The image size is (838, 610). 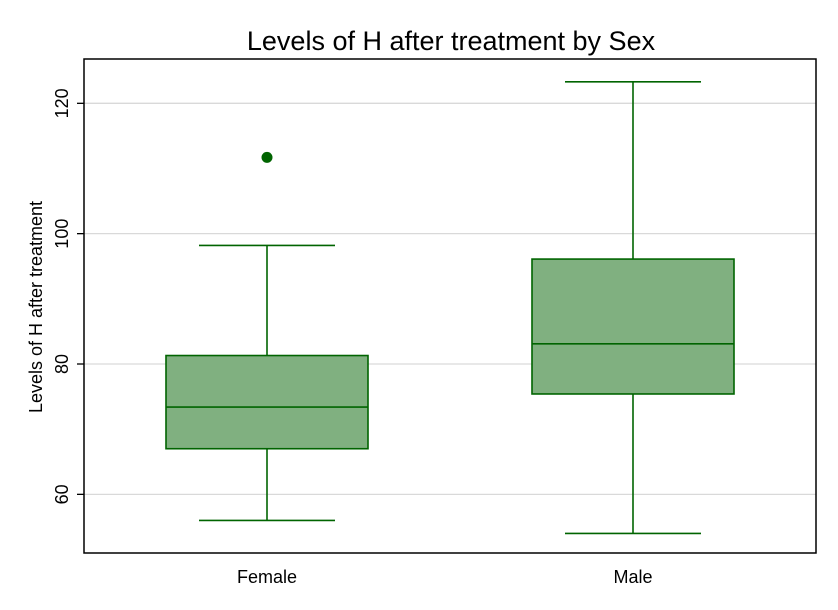 I want to click on x-tick-label: Male, so click(x=632, y=577).